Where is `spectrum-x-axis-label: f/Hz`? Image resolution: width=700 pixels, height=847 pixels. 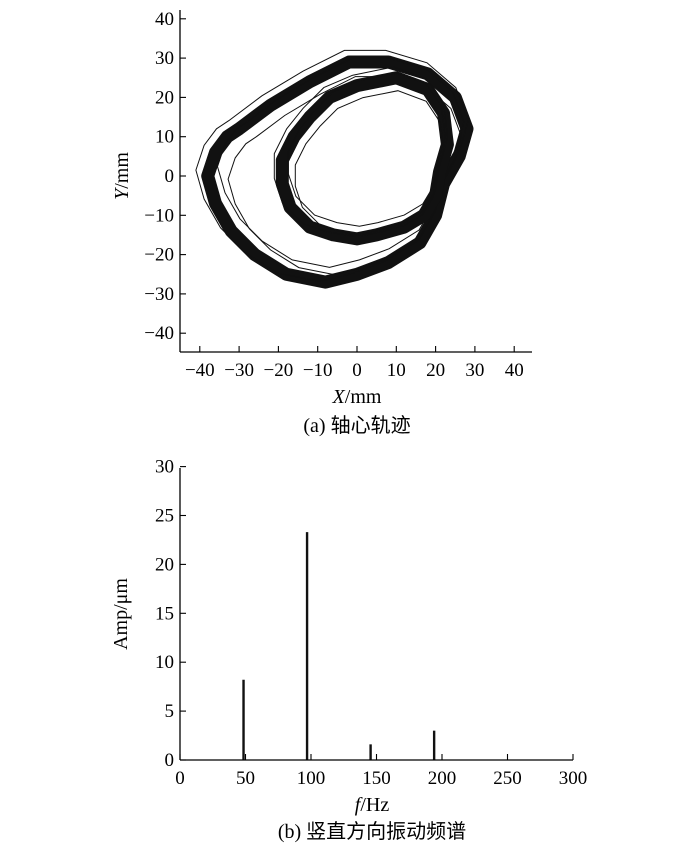
spectrum-x-axis-label: f/Hz is located at coordinates (372, 805).